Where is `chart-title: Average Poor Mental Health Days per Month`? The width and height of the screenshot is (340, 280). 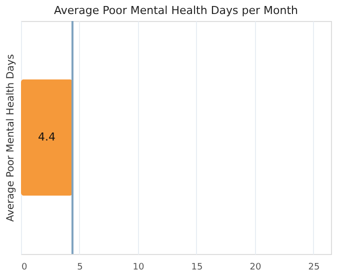
chart-title: Average Poor Mental Health Days per Month is located at coordinates (176, 10).